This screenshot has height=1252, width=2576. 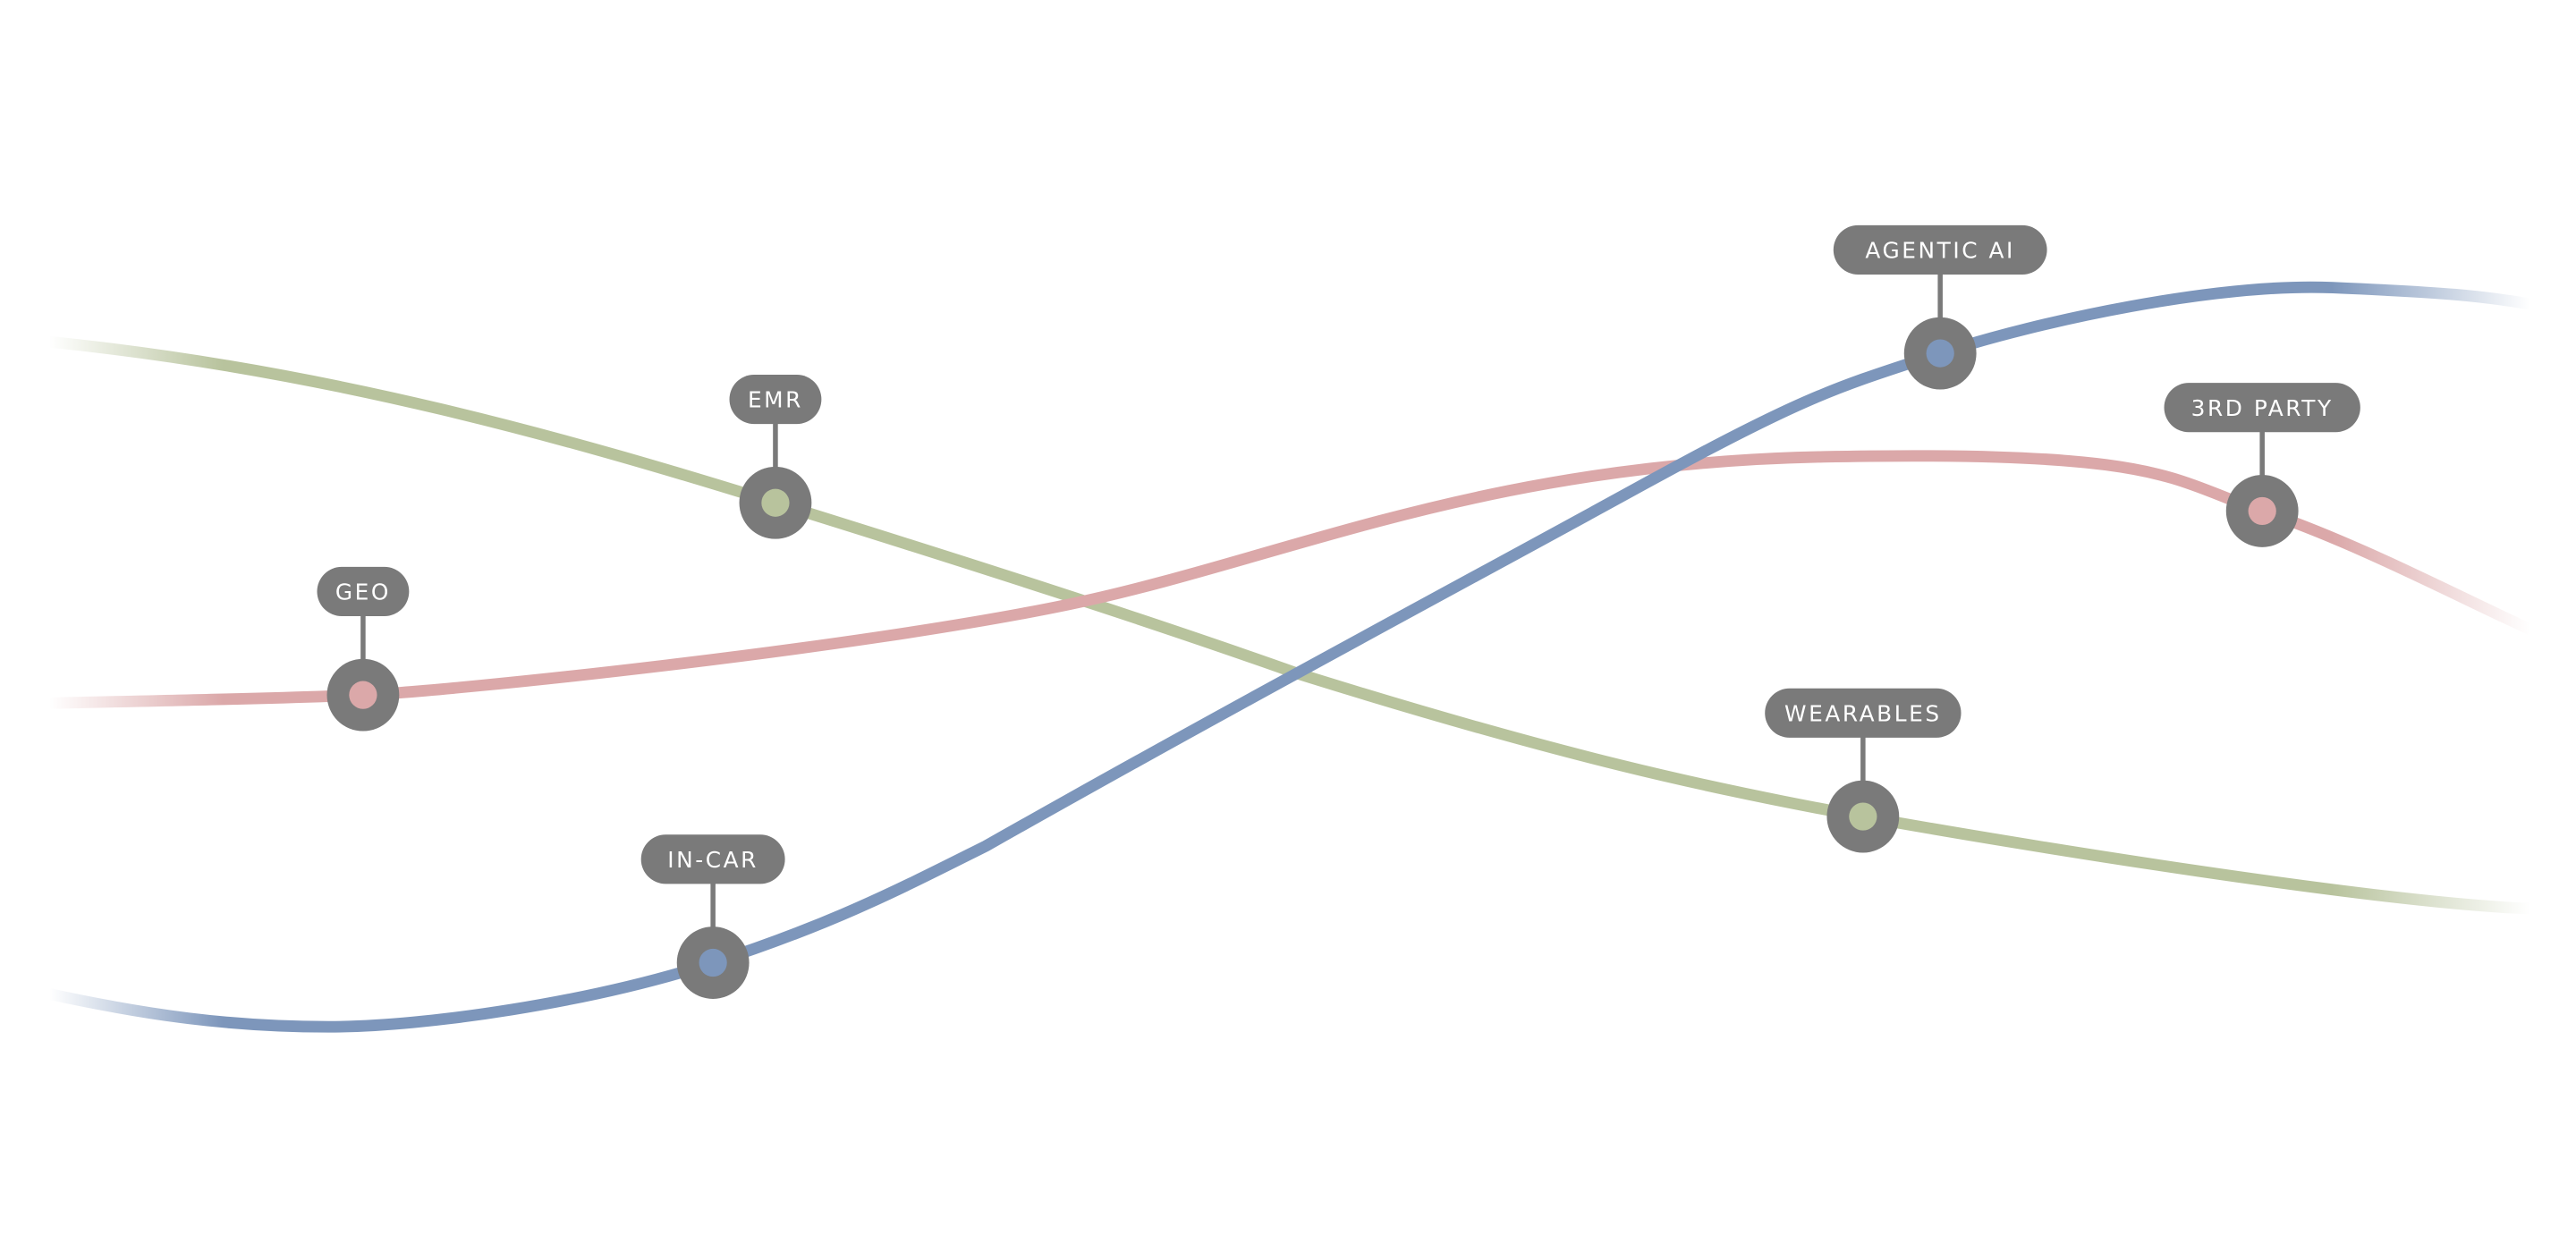 What do you see at coordinates (363, 649) in the screenshot?
I see `marker-geo: GEO` at bounding box center [363, 649].